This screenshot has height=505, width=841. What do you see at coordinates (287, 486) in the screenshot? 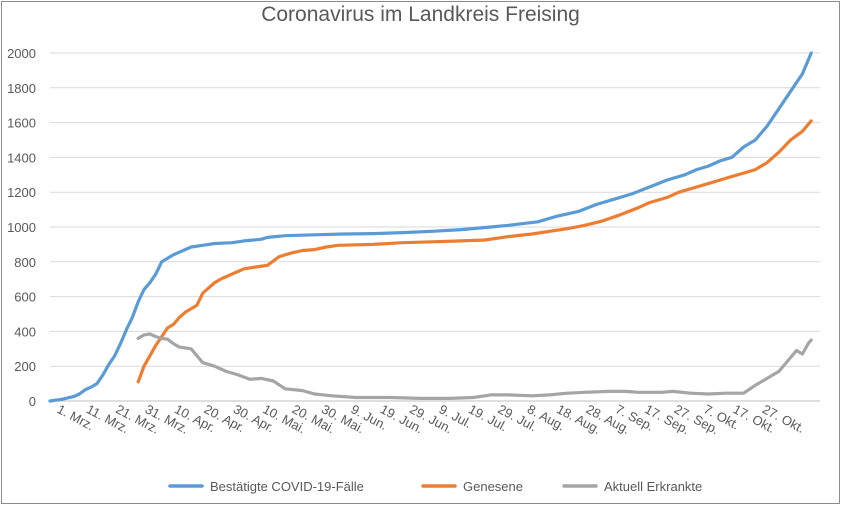
I see `legend-label: Bestätigte COVID-19-Fälle` at bounding box center [287, 486].